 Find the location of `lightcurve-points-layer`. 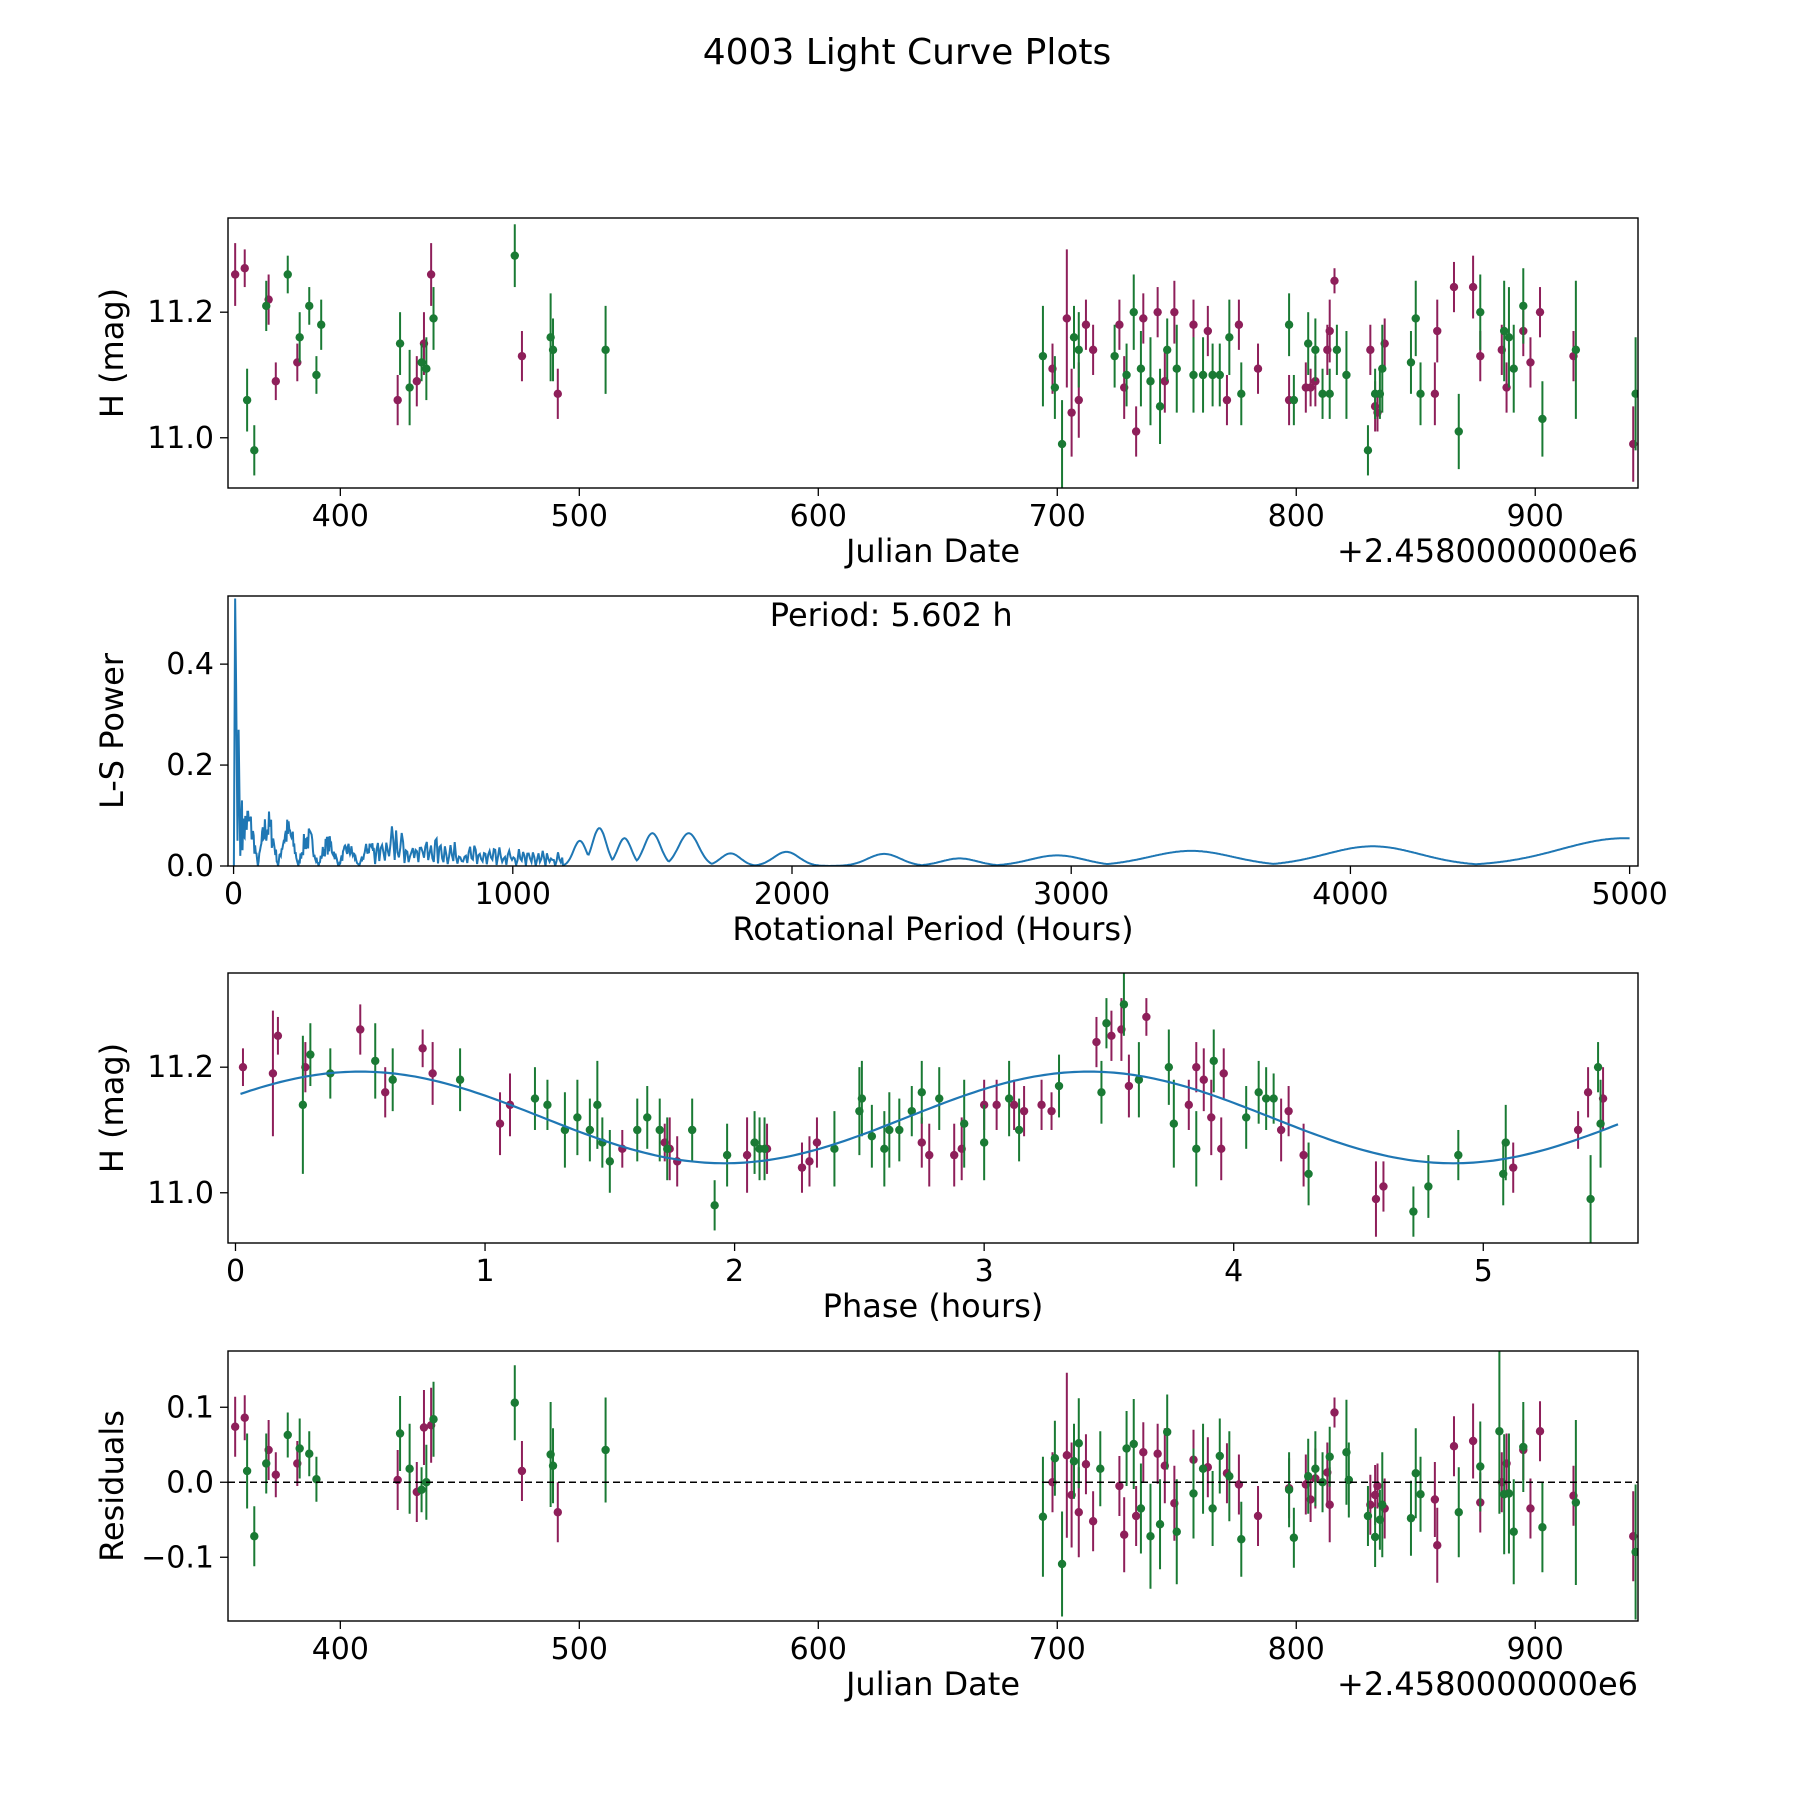

lightcurve-points-layer is located at coordinates (934, 356).